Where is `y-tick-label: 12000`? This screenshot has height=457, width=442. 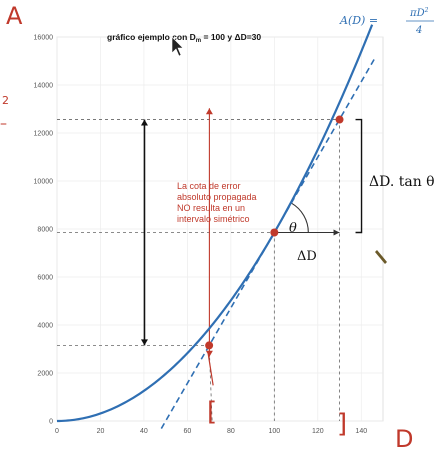
y-tick-label: 12000 is located at coordinates (44, 134).